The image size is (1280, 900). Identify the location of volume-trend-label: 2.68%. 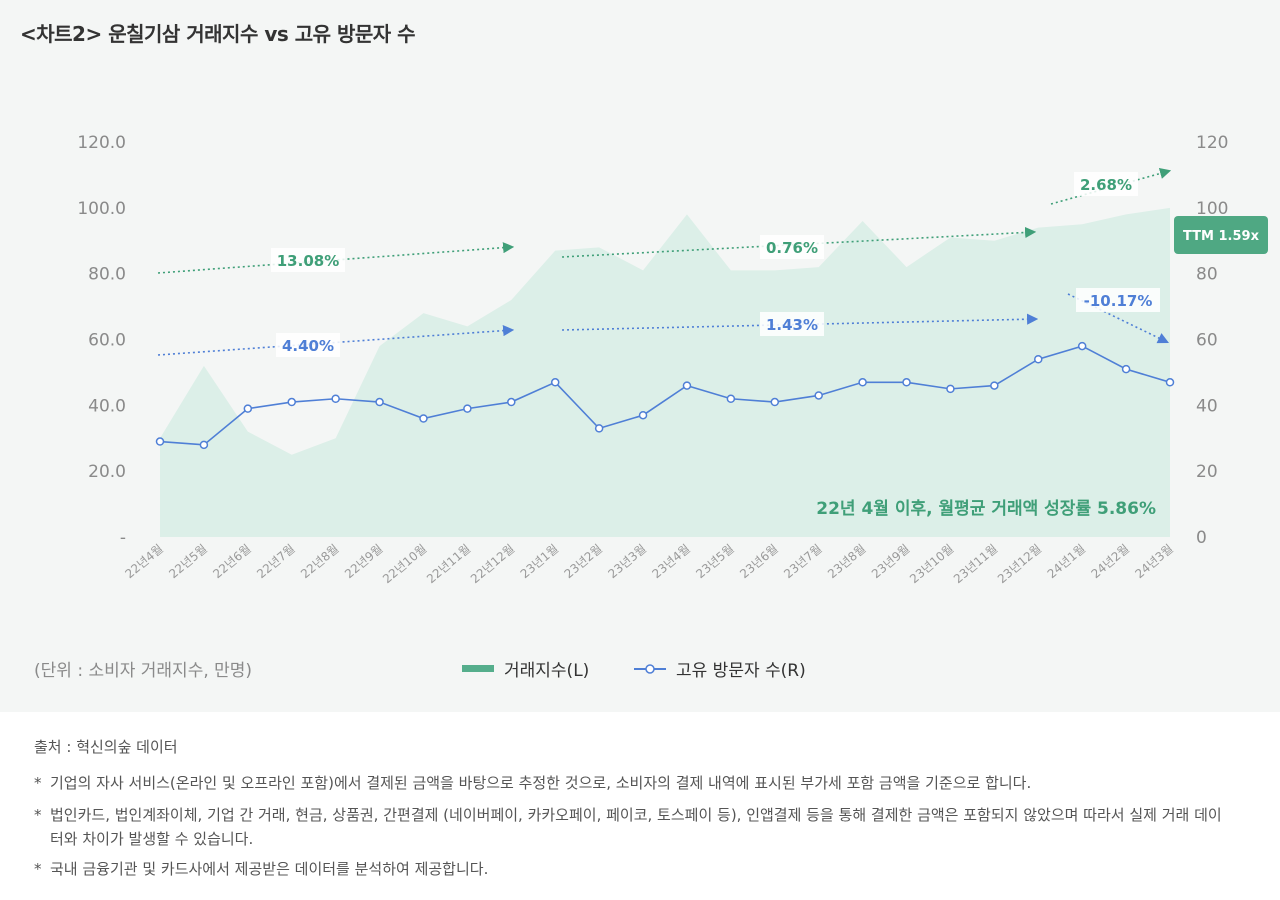
(1106, 185).